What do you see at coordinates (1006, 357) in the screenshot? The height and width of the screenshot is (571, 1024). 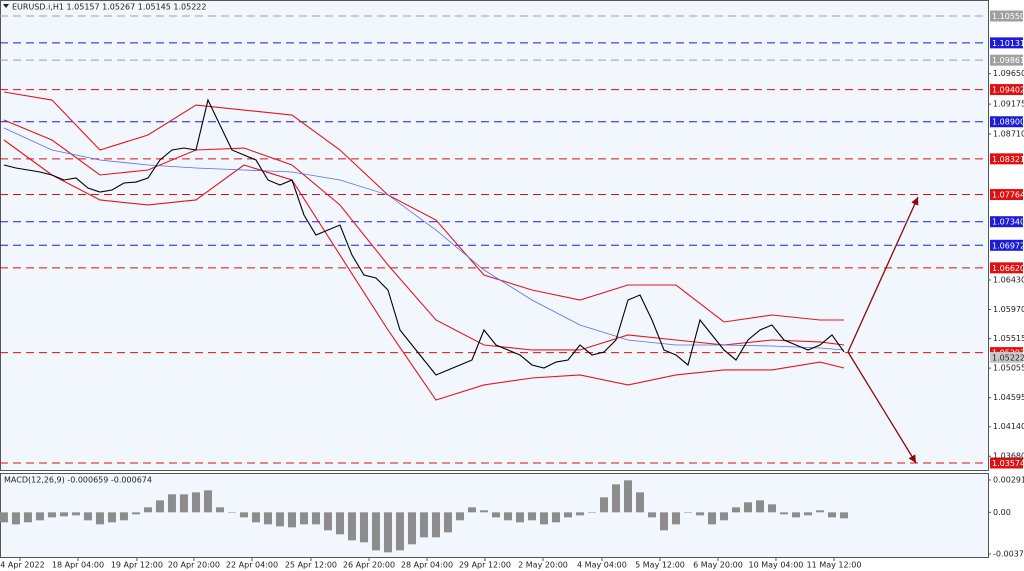 I see `current-price-box` at bounding box center [1006, 357].